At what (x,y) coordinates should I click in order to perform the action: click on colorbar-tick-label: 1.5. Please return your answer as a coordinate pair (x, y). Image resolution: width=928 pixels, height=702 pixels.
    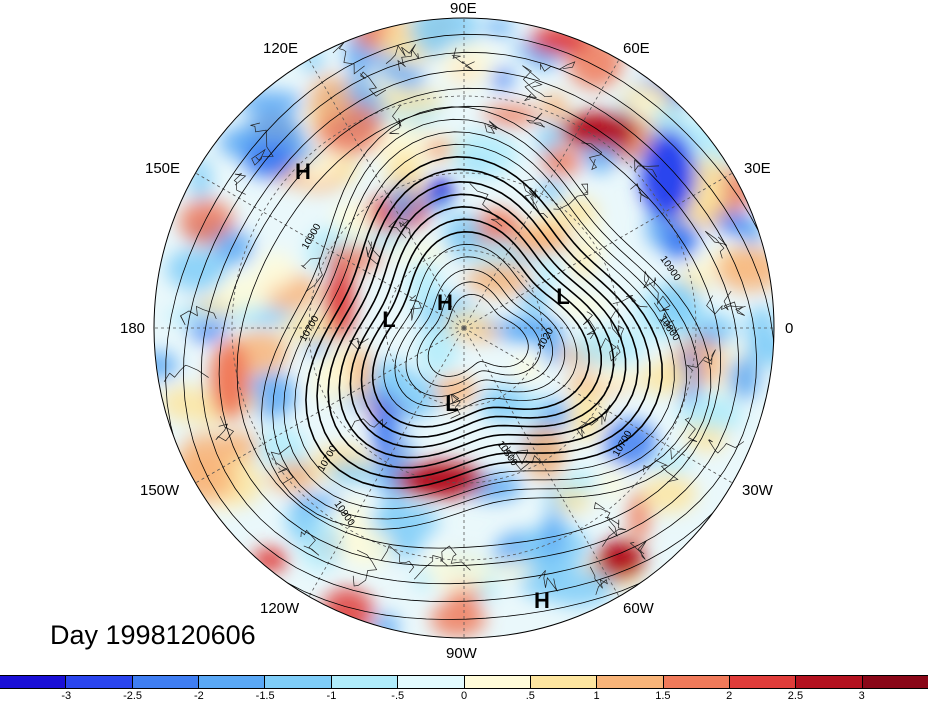
    Looking at the image, I should click on (663, 696).